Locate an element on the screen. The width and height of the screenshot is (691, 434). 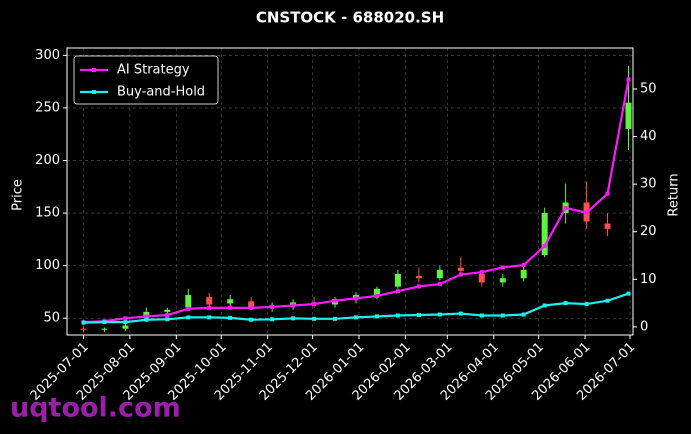
y2-tick-label: 20 is located at coordinates (648, 231).